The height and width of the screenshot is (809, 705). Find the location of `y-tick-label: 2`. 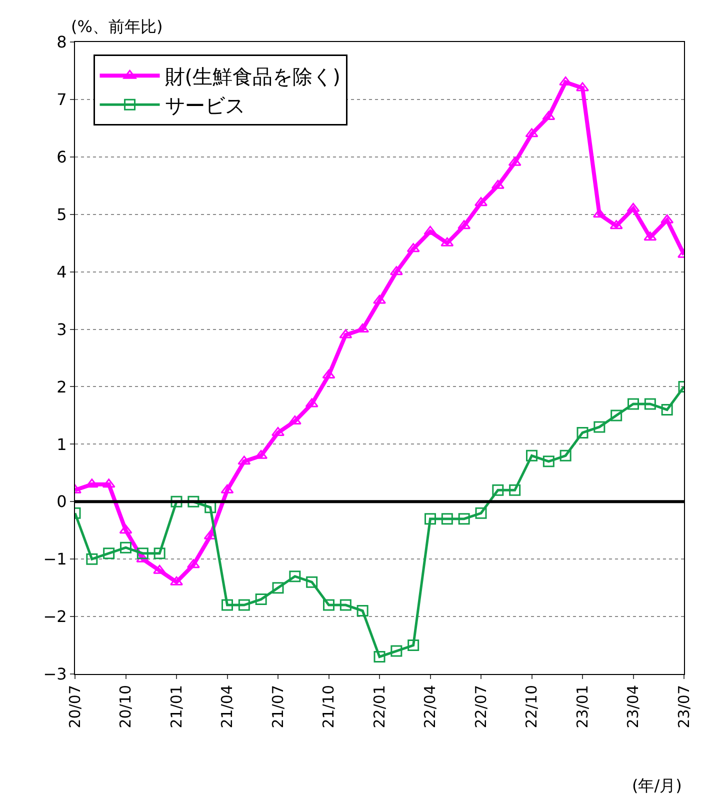

y-tick-label: 2 is located at coordinates (61, 386).